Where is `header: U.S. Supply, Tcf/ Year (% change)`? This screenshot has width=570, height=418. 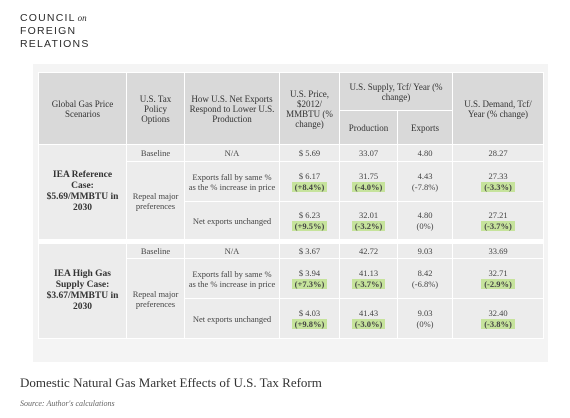
header: U.S. Supply, Tcf/ Year (% change) is located at coordinates (396, 91).